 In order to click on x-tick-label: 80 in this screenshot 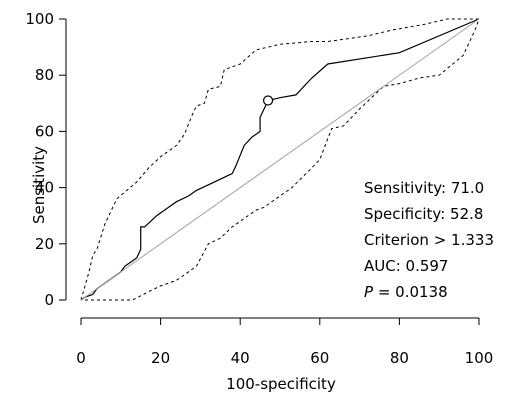, I will do `click(399, 358)`.